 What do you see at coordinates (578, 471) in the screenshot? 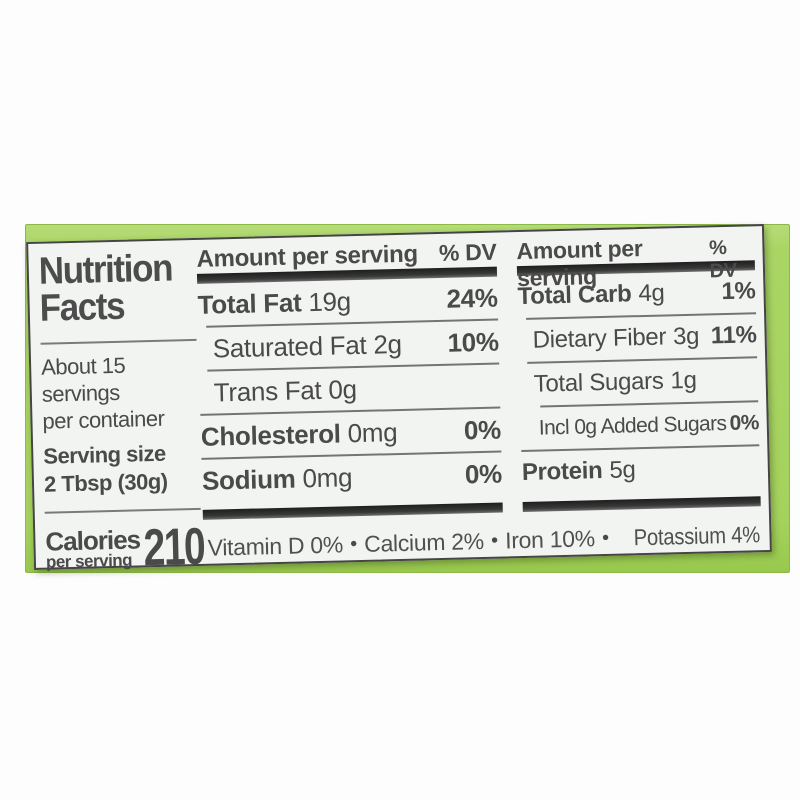
I see `nutrient-name-amount: Protein 5g` at bounding box center [578, 471].